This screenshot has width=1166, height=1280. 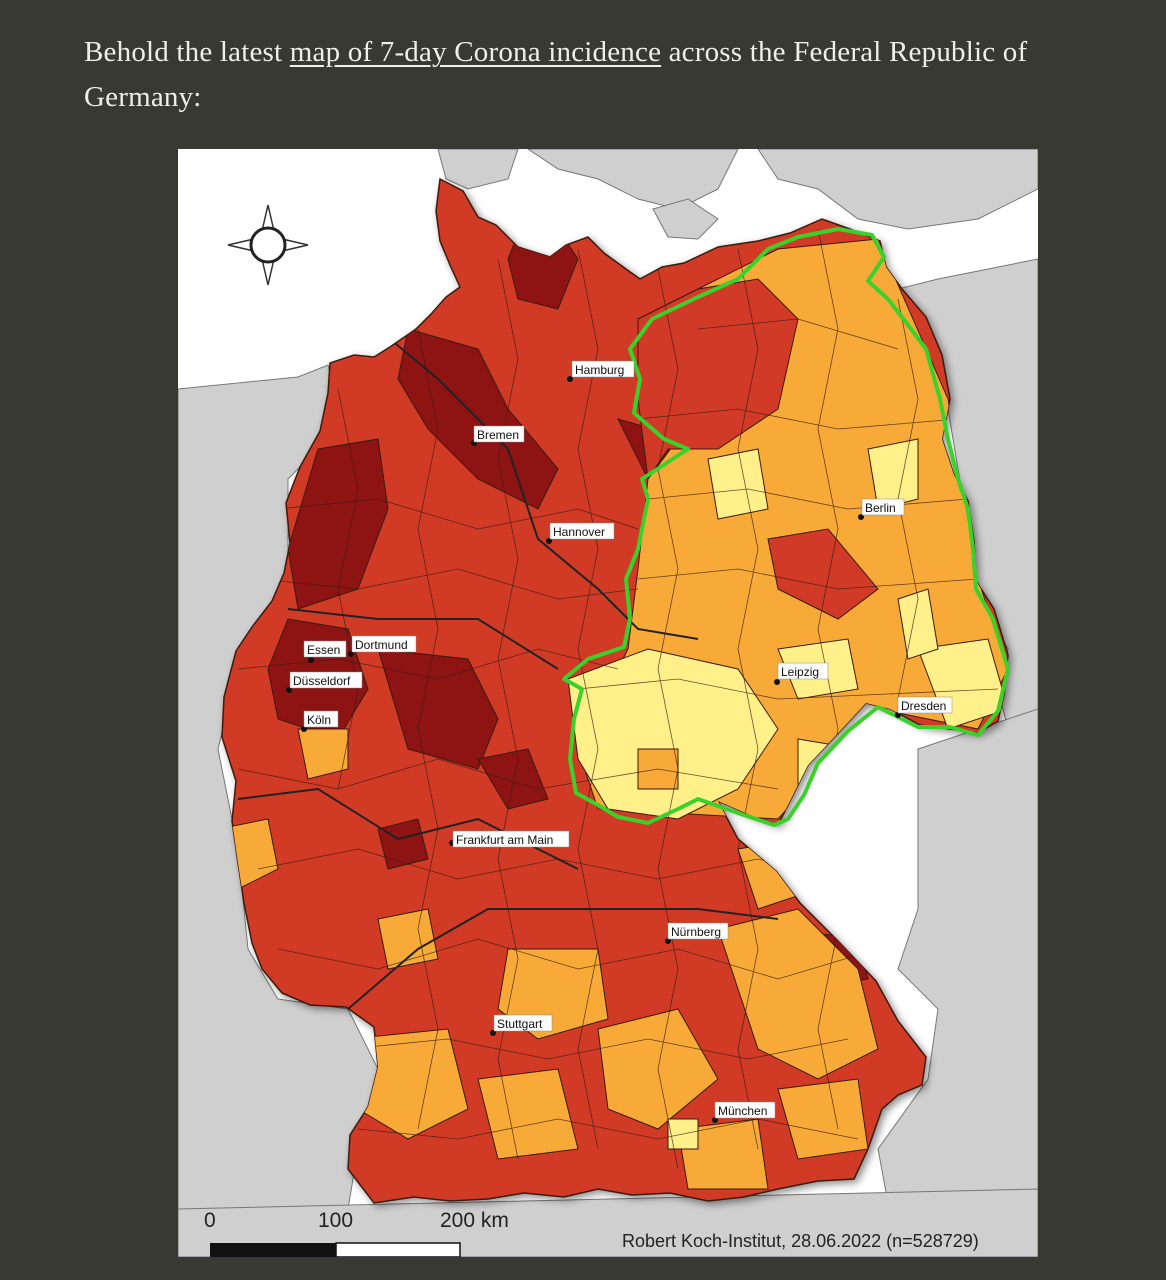 I want to click on city-frankfurt: Frankfurt am Main, so click(x=509, y=839).